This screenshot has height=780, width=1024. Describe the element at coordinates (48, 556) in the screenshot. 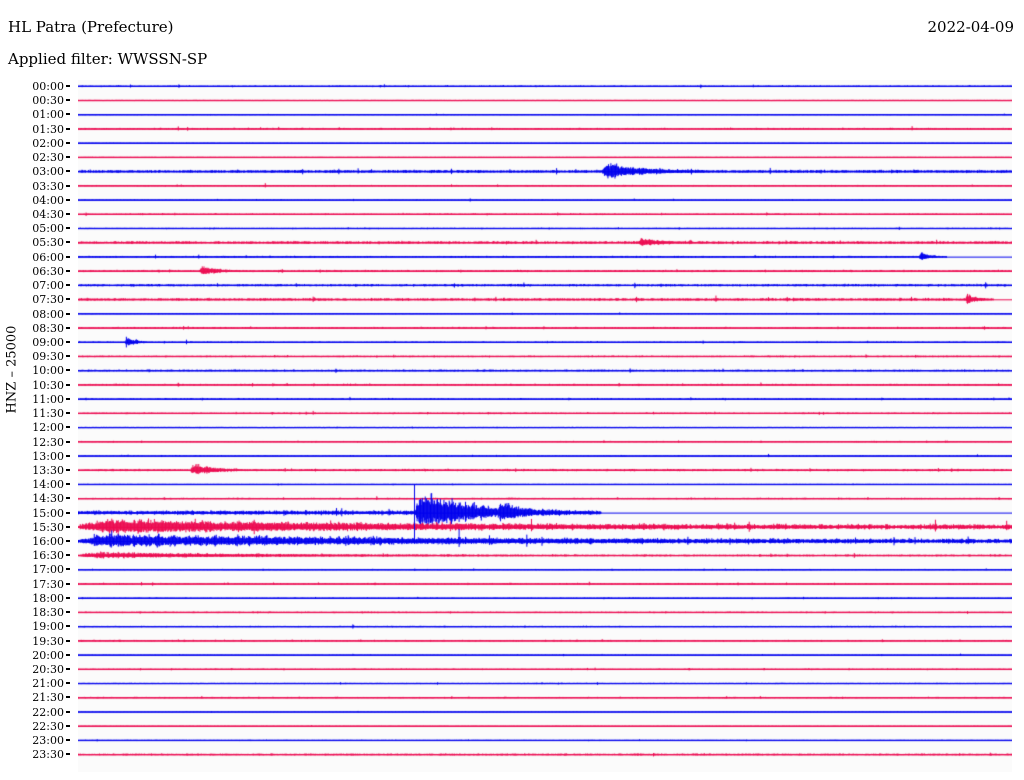

I see `time-label: 16:30` at that location.